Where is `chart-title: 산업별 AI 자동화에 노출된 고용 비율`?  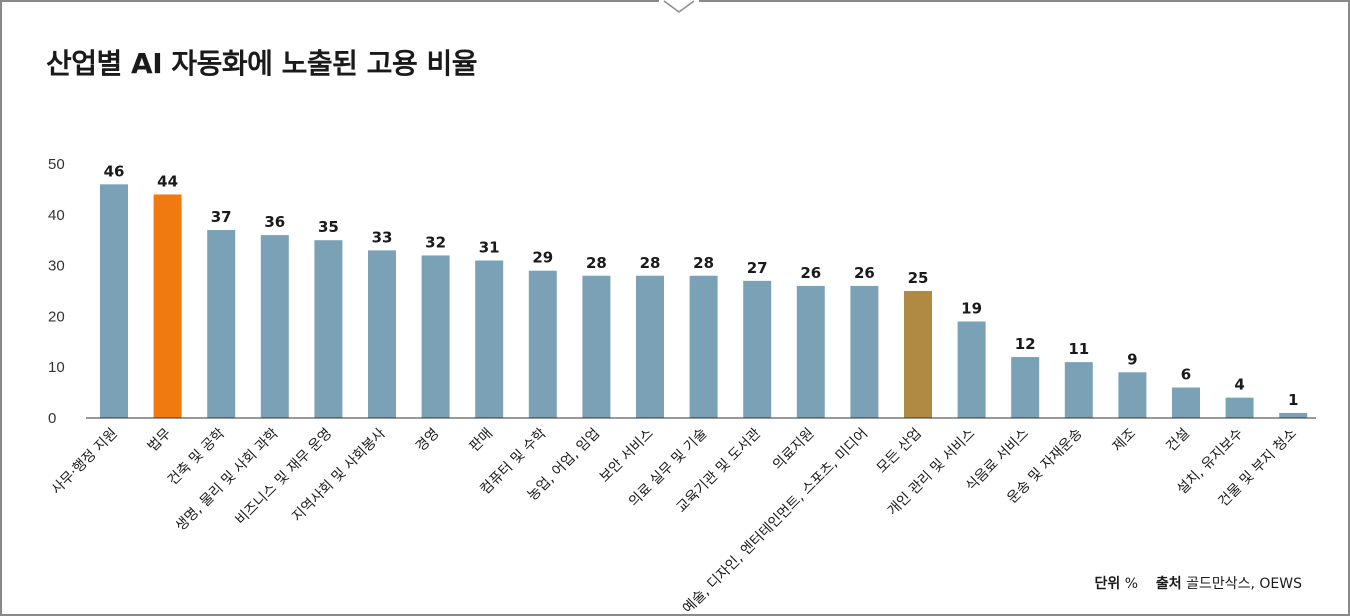
chart-title: 산업별 AI 자동화에 노출된 고용 비율 is located at coordinates (261, 63).